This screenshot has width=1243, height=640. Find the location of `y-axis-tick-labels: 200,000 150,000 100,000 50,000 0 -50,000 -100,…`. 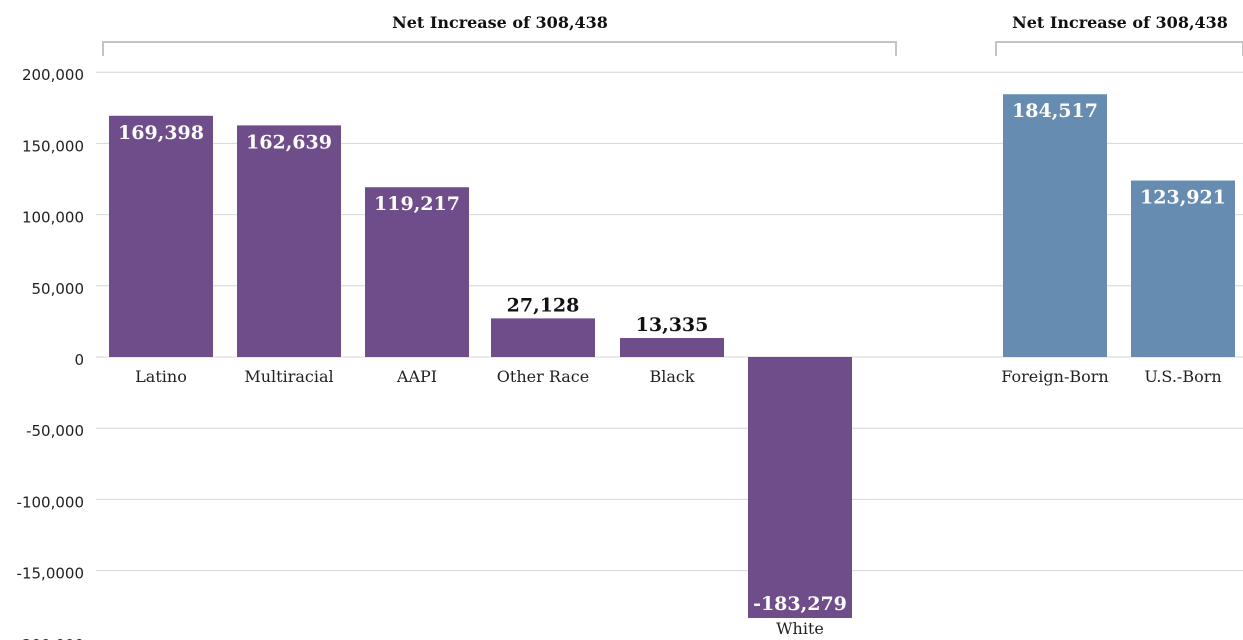

y-axis-tick-labels: 200,000 150,000 100,000 50,000 0 -50,000 -100,… is located at coordinates (50, 353).